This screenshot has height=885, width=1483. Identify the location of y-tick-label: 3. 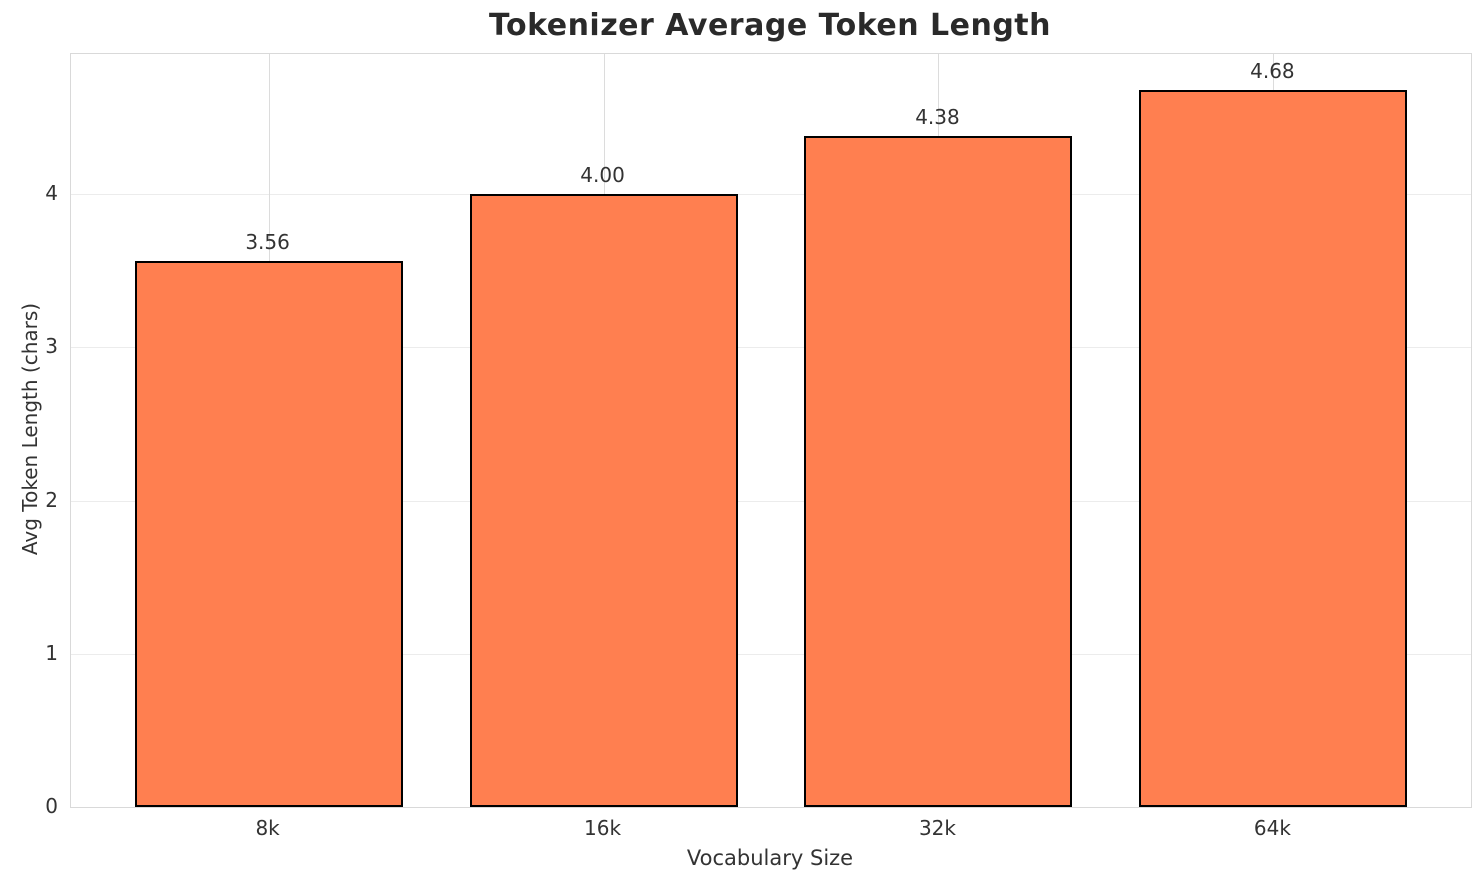
(51, 346).